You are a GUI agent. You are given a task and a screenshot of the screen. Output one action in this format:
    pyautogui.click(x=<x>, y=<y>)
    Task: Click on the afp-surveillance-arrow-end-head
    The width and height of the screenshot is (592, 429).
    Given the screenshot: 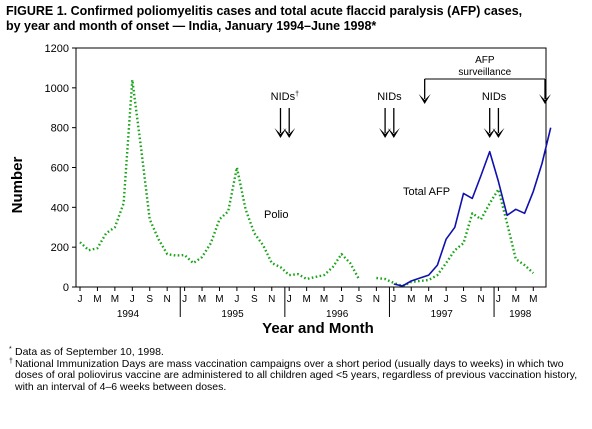 What is the action you would take?
    pyautogui.click(x=545, y=99)
    